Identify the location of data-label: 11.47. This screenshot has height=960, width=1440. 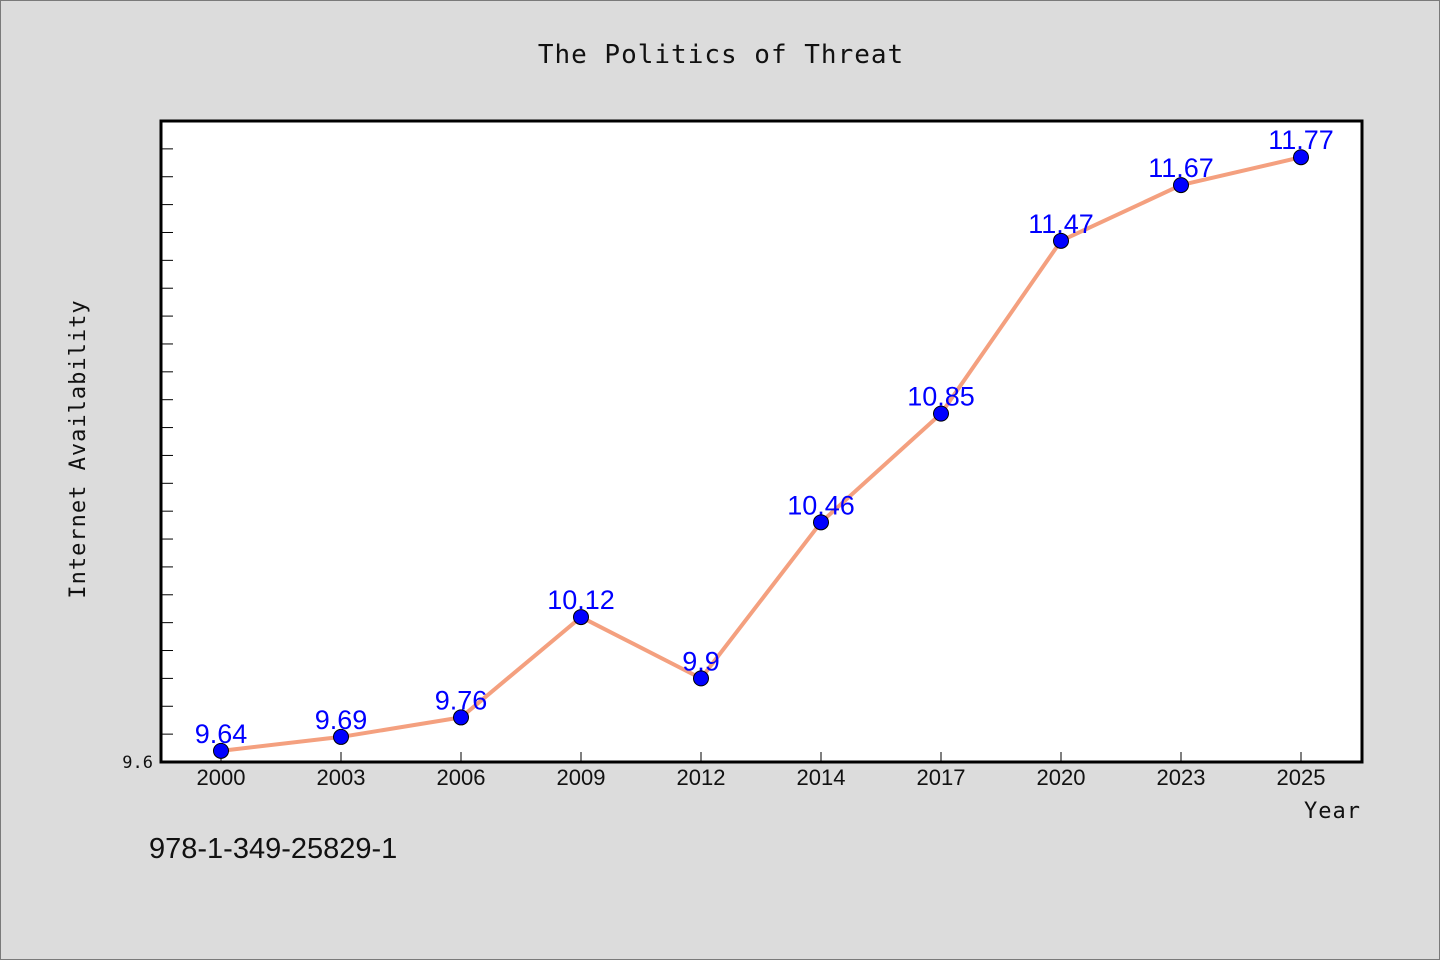
(1061, 224).